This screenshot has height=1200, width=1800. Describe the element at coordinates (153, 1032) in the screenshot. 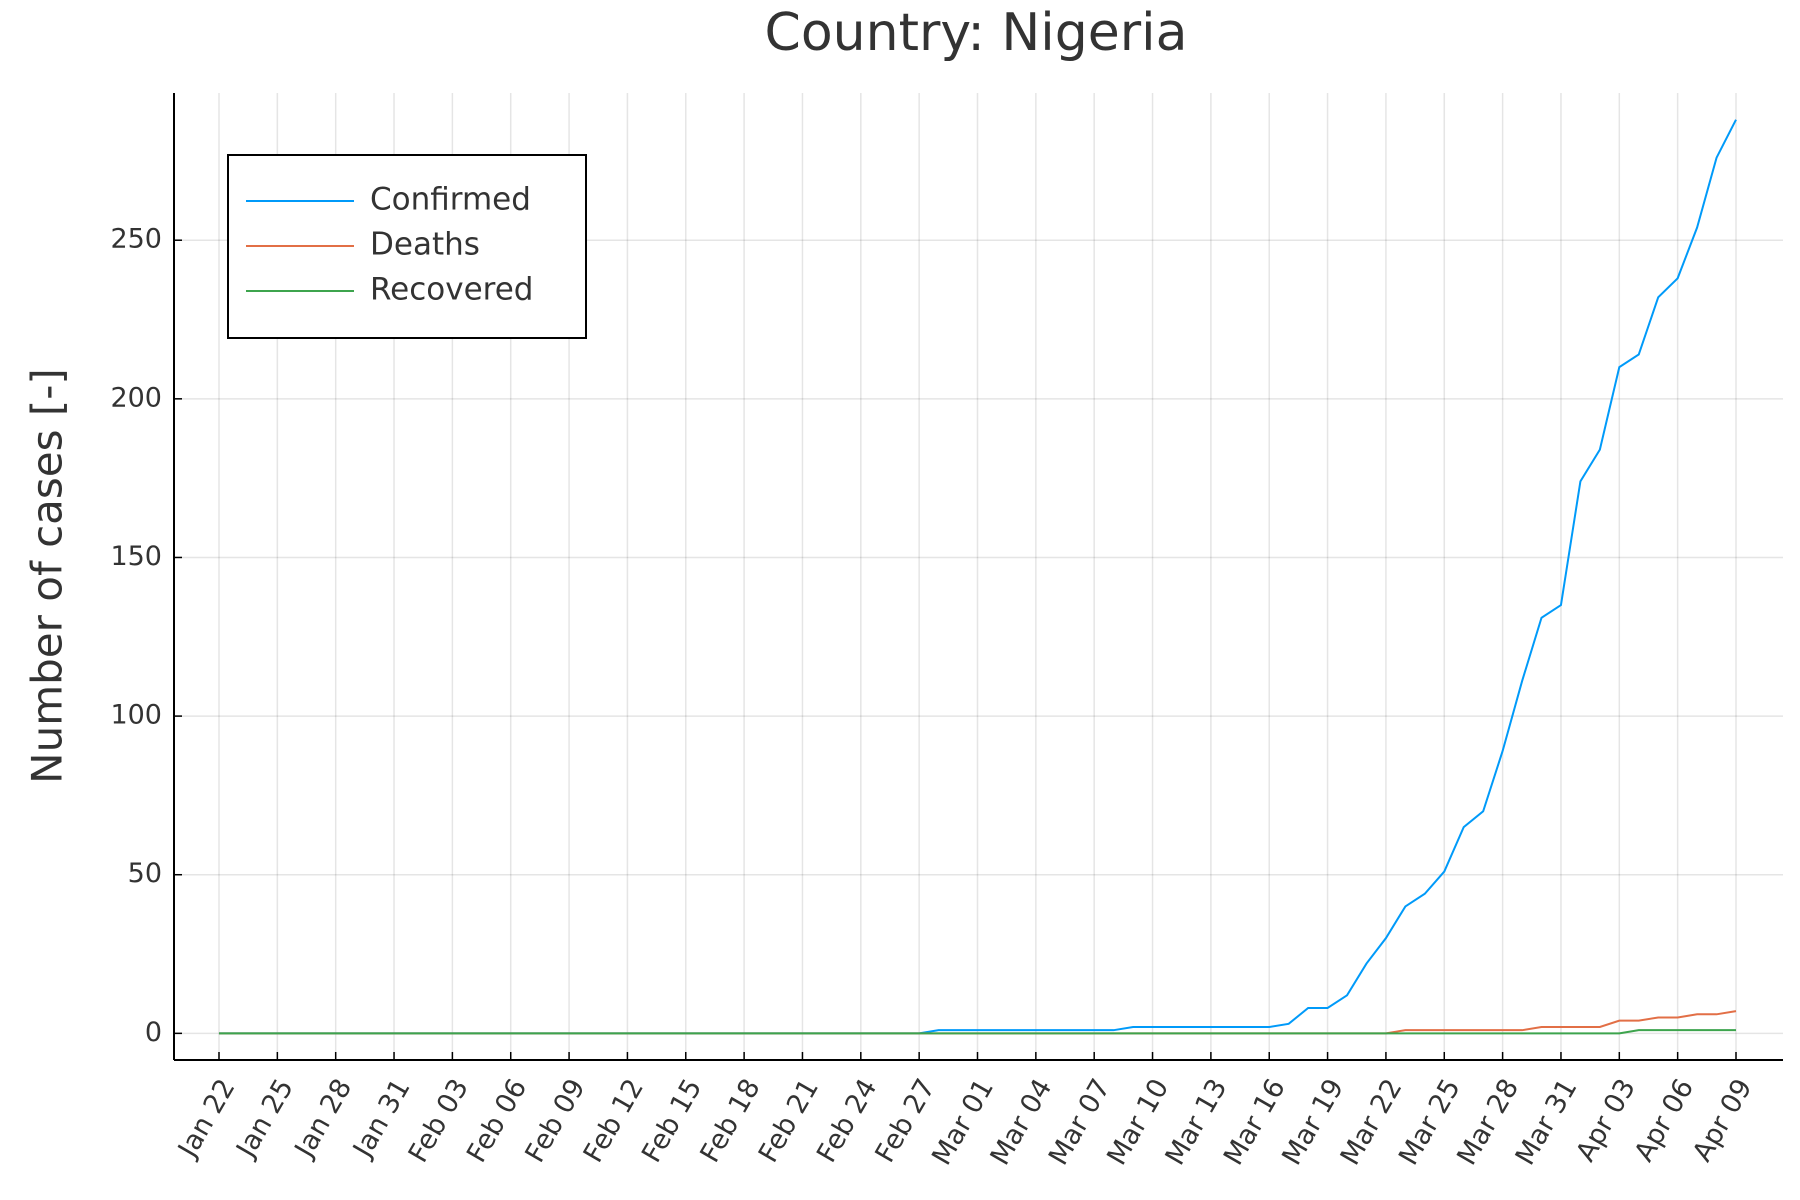

I see `y-tick-label: 0` at that location.